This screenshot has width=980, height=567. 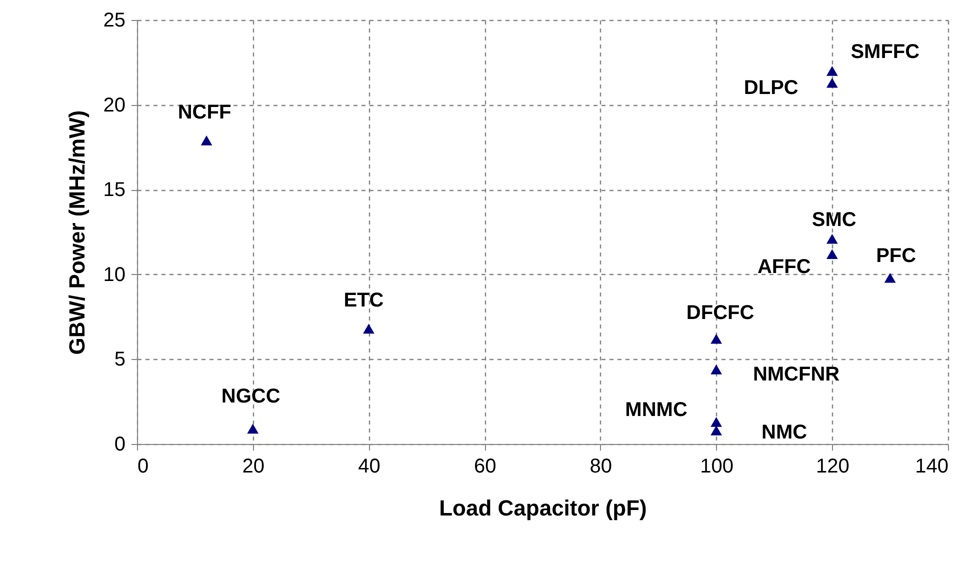 I want to click on annotation: PFC, so click(x=896, y=255).